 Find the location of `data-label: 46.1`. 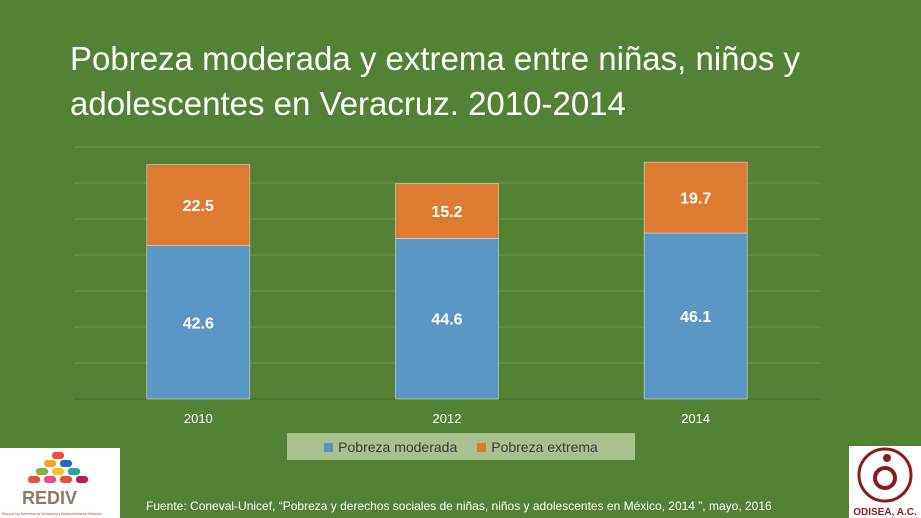

data-label: 46.1 is located at coordinates (695, 317).